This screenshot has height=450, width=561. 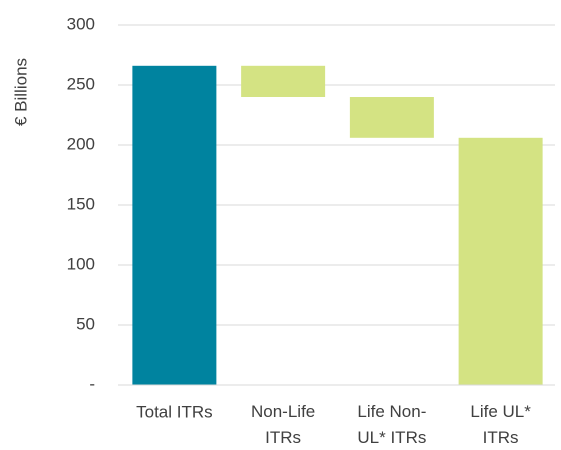 What do you see at coordinates (81, 203) in the screenshot?
I see `y-tick-label: 150` at bounding box center [81, 203].